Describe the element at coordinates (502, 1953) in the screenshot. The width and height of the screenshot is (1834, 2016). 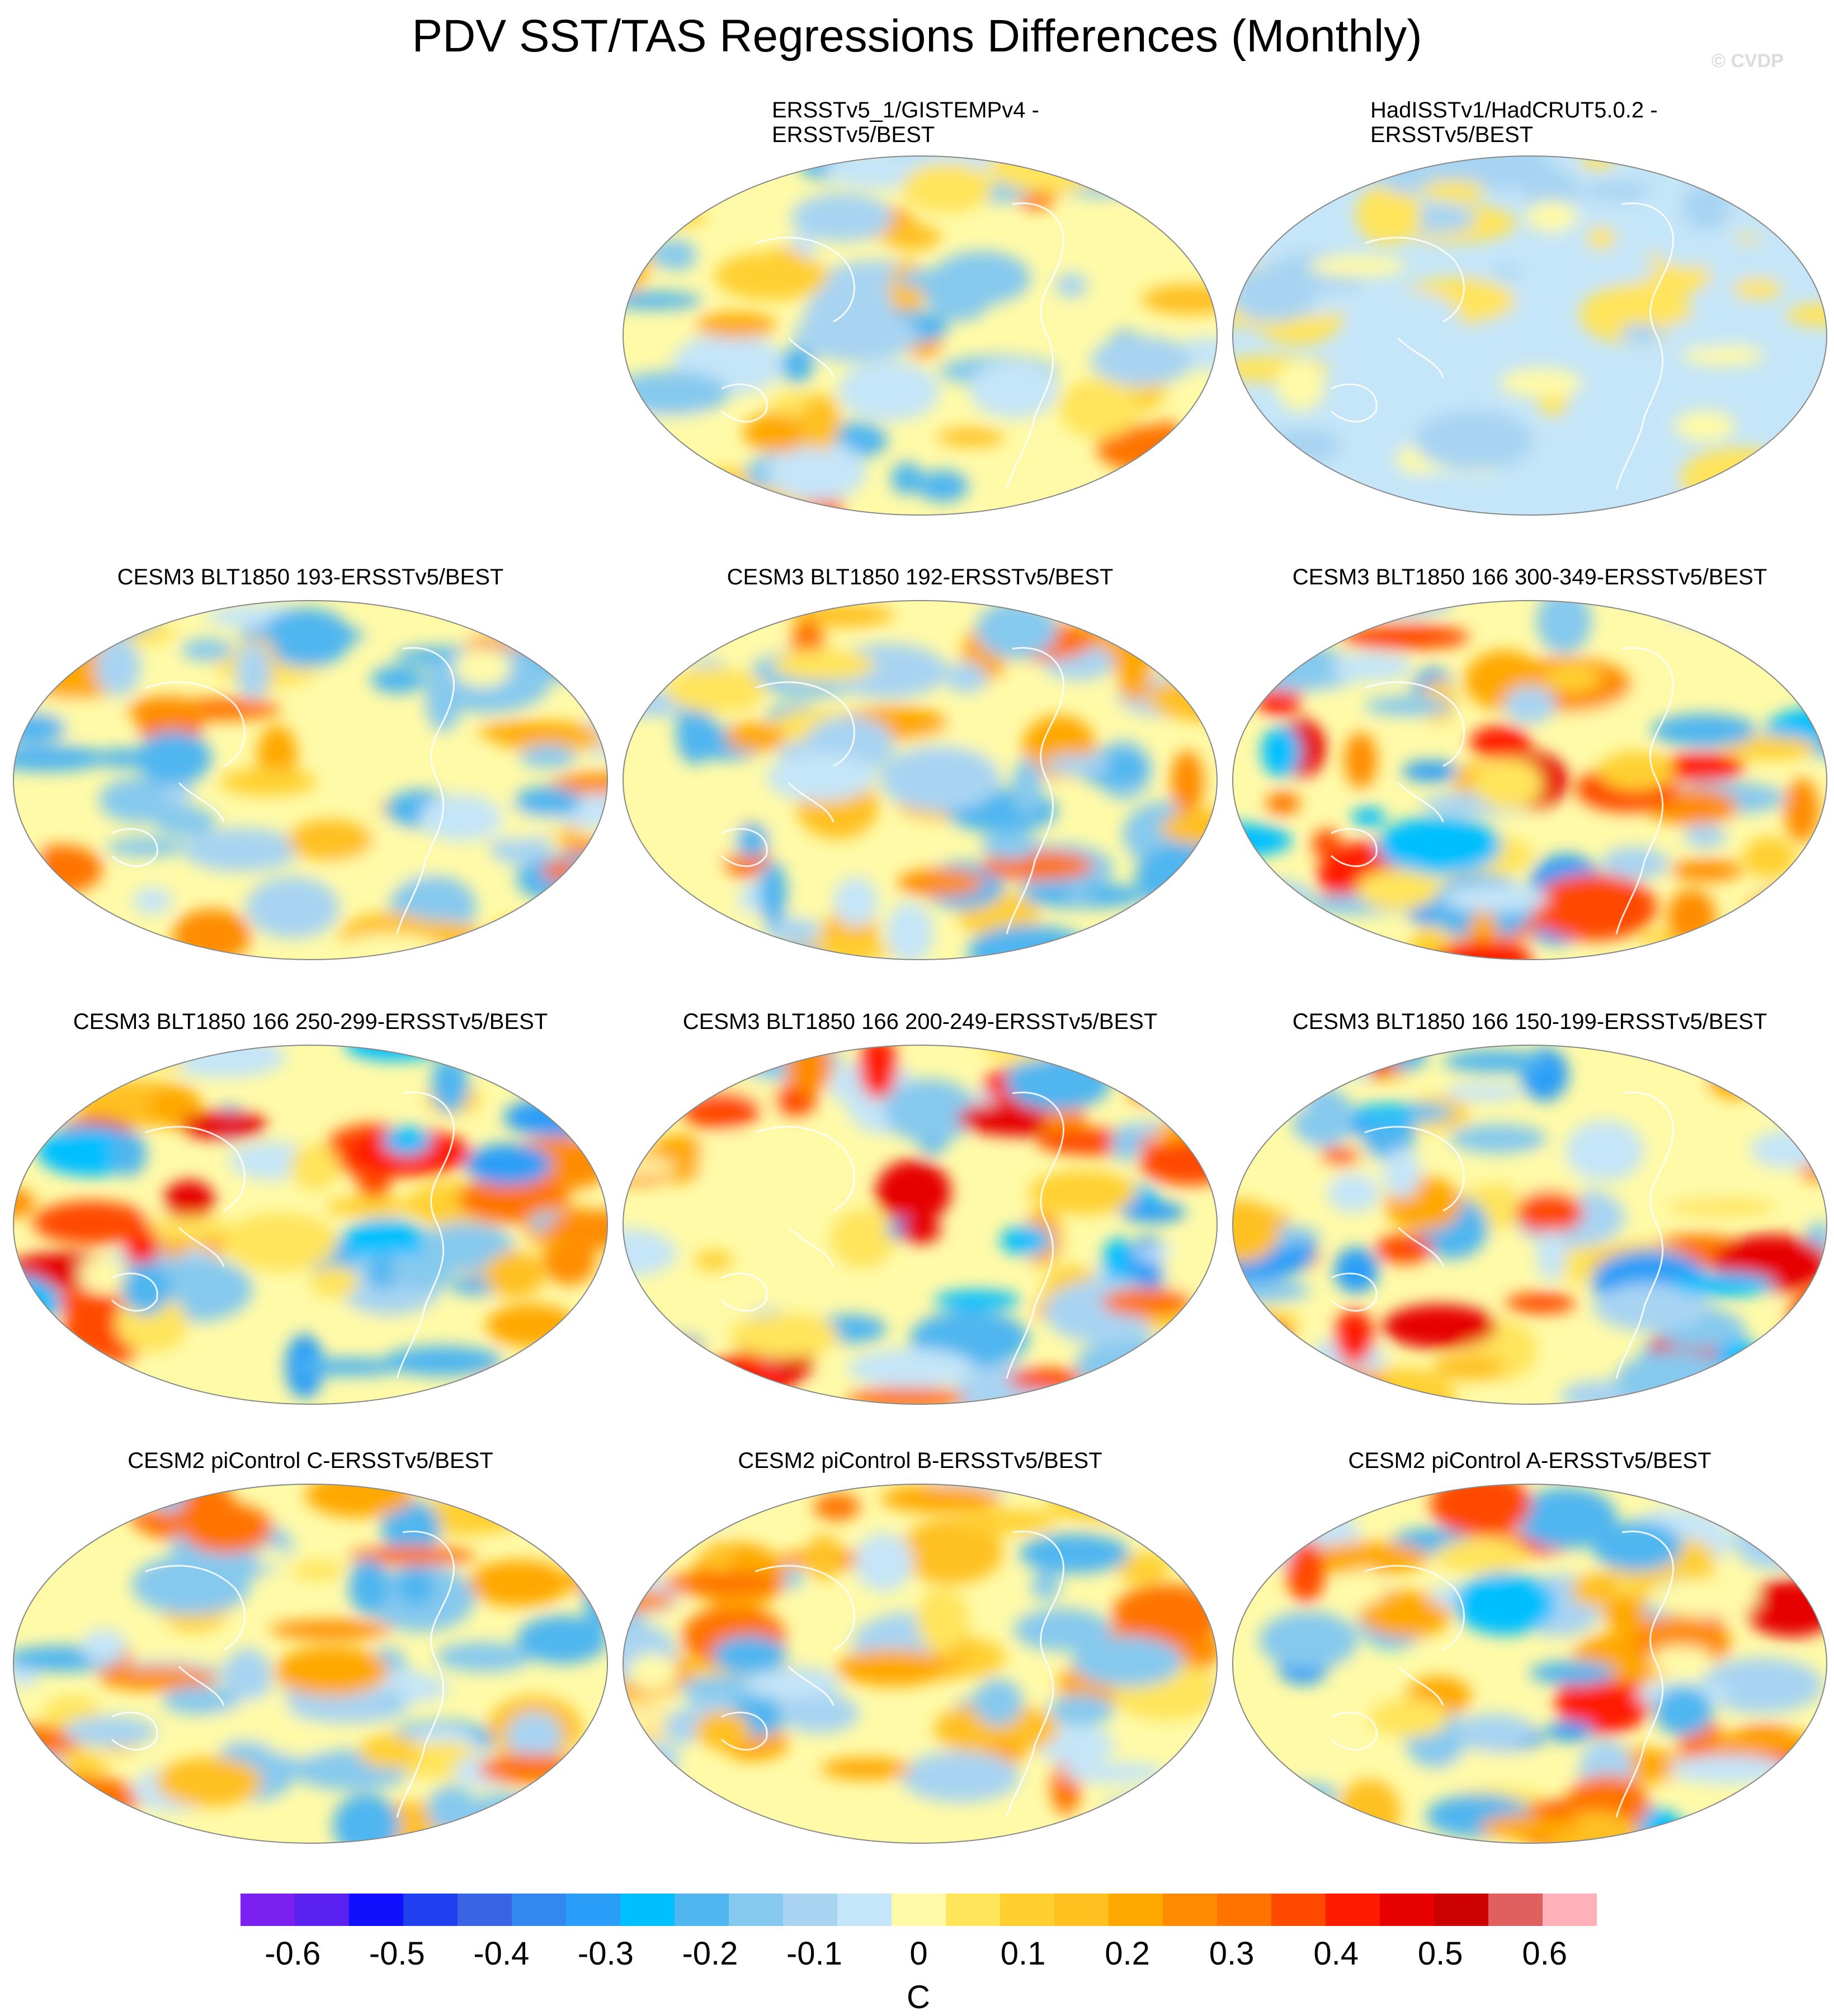
I see `colorbar-tick-label: -0.4` at that location.